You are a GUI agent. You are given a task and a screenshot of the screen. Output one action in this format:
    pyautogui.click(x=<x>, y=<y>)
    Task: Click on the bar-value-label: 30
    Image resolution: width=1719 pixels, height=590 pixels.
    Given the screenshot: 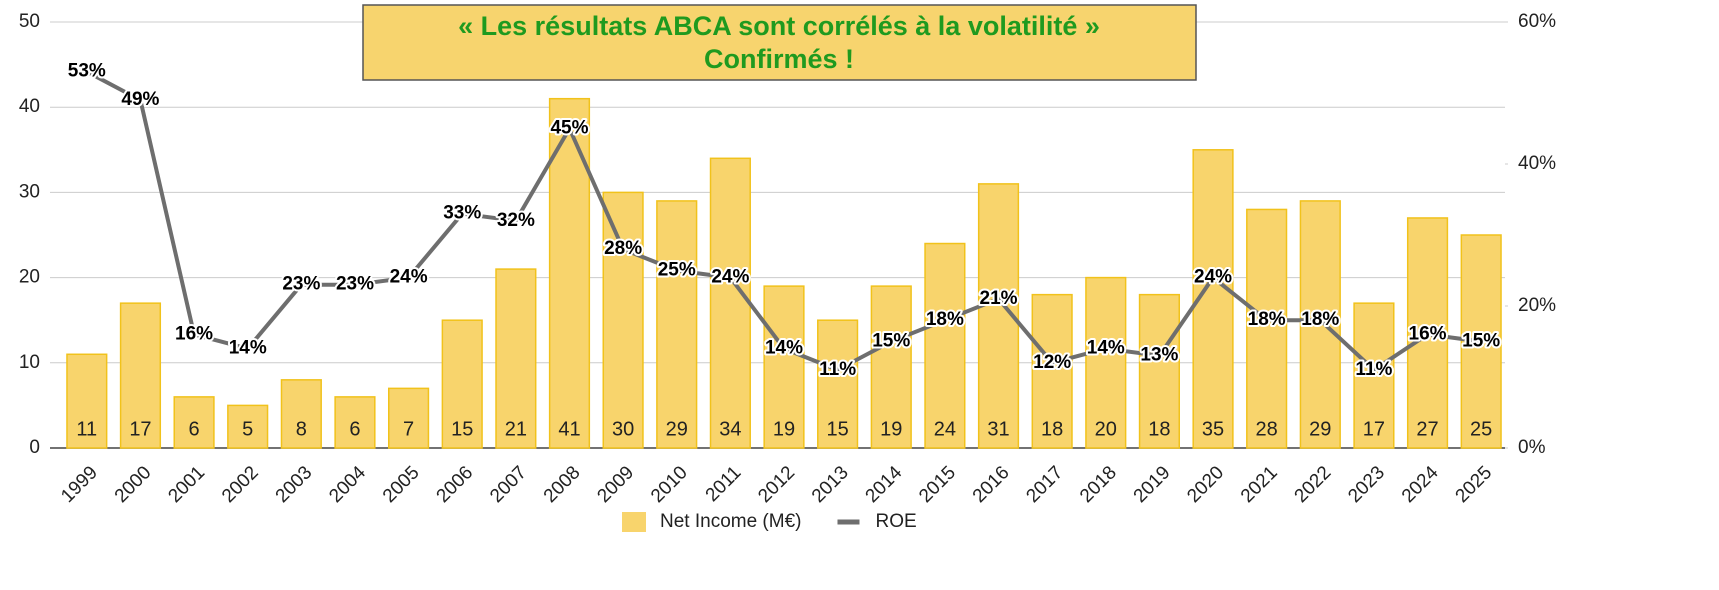 What is the action you would take?
    pyautogui.click(x=623, y=429)
    